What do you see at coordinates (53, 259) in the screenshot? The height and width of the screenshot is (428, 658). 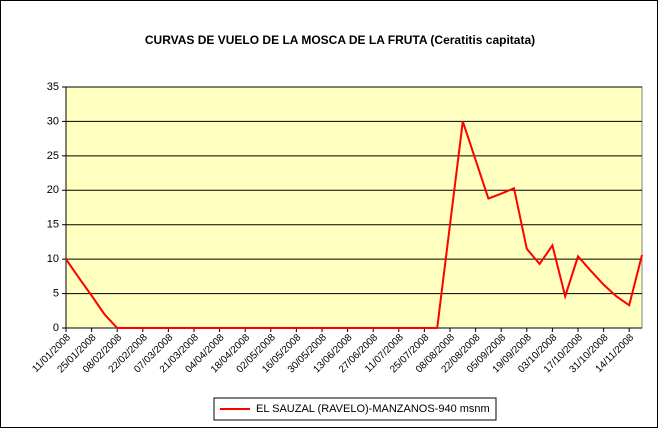 I see `y-tick-label: 10` at bounding box center [53, 259].